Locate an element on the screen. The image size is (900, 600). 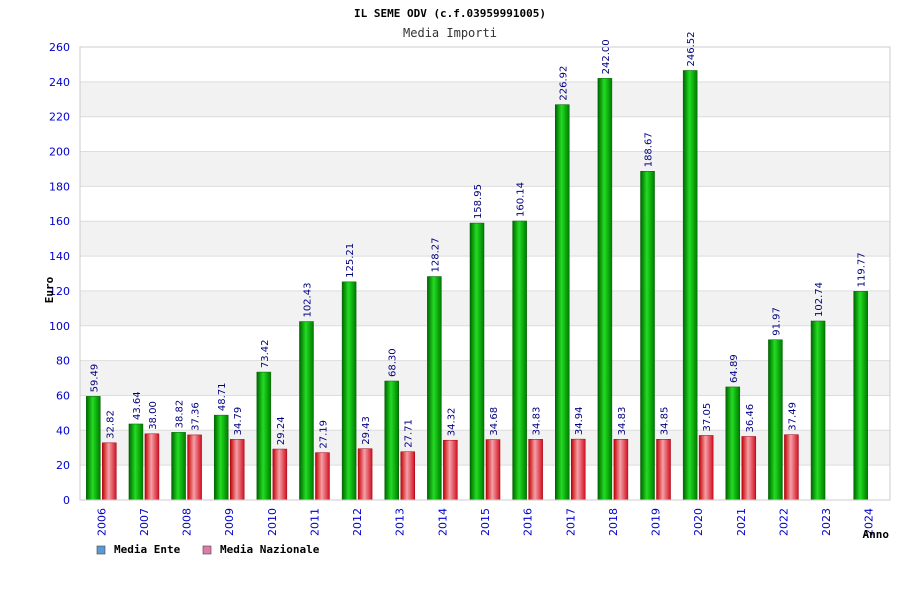
value-label-media-ente: 91.97 is located at coordinates (776, 321).